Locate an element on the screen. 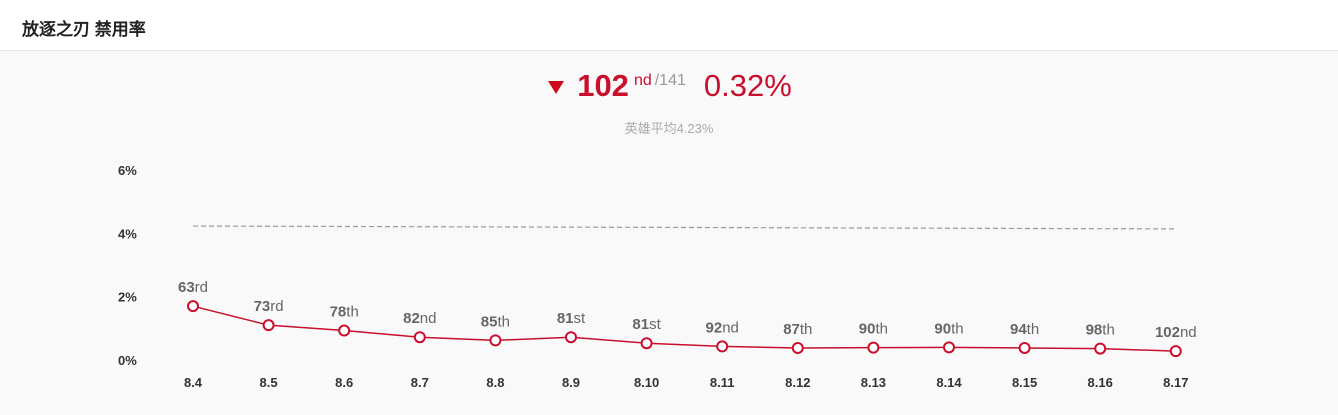  rank-label: 87th is located at coordinates (797, 329).